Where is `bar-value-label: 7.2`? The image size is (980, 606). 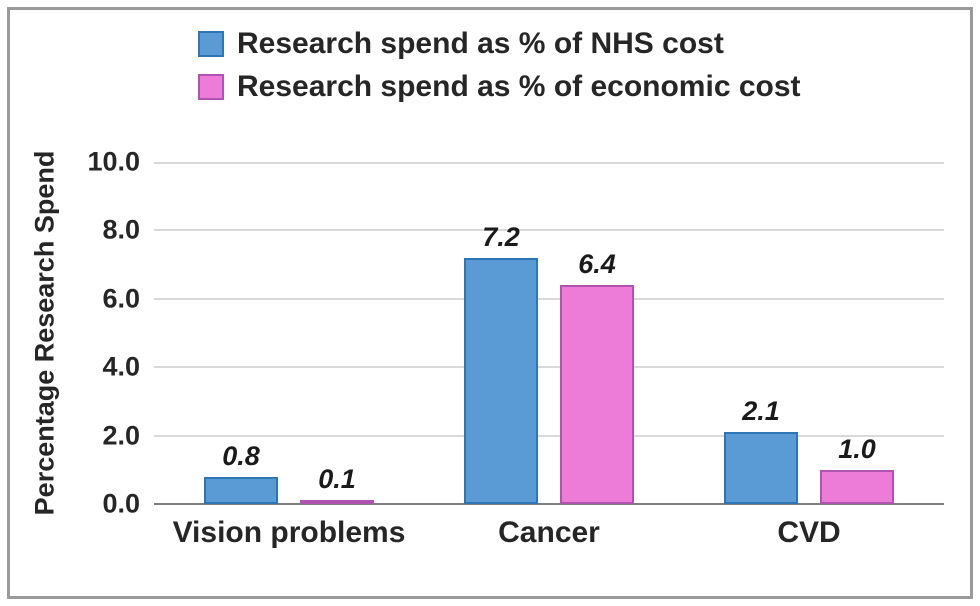
bar-value-label: 7.2 is located at coordinates (501, 236).